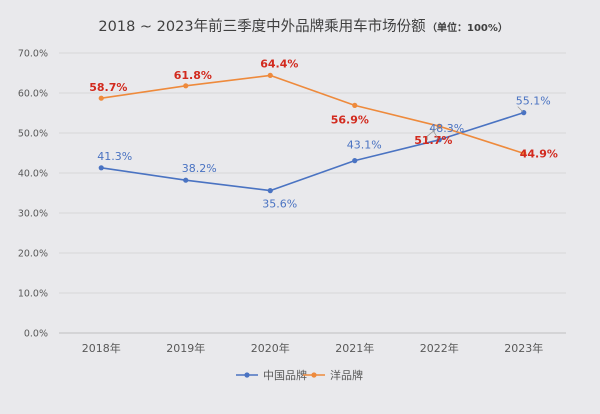  I want to click on data-label: 61.8%, so click(193, 75).